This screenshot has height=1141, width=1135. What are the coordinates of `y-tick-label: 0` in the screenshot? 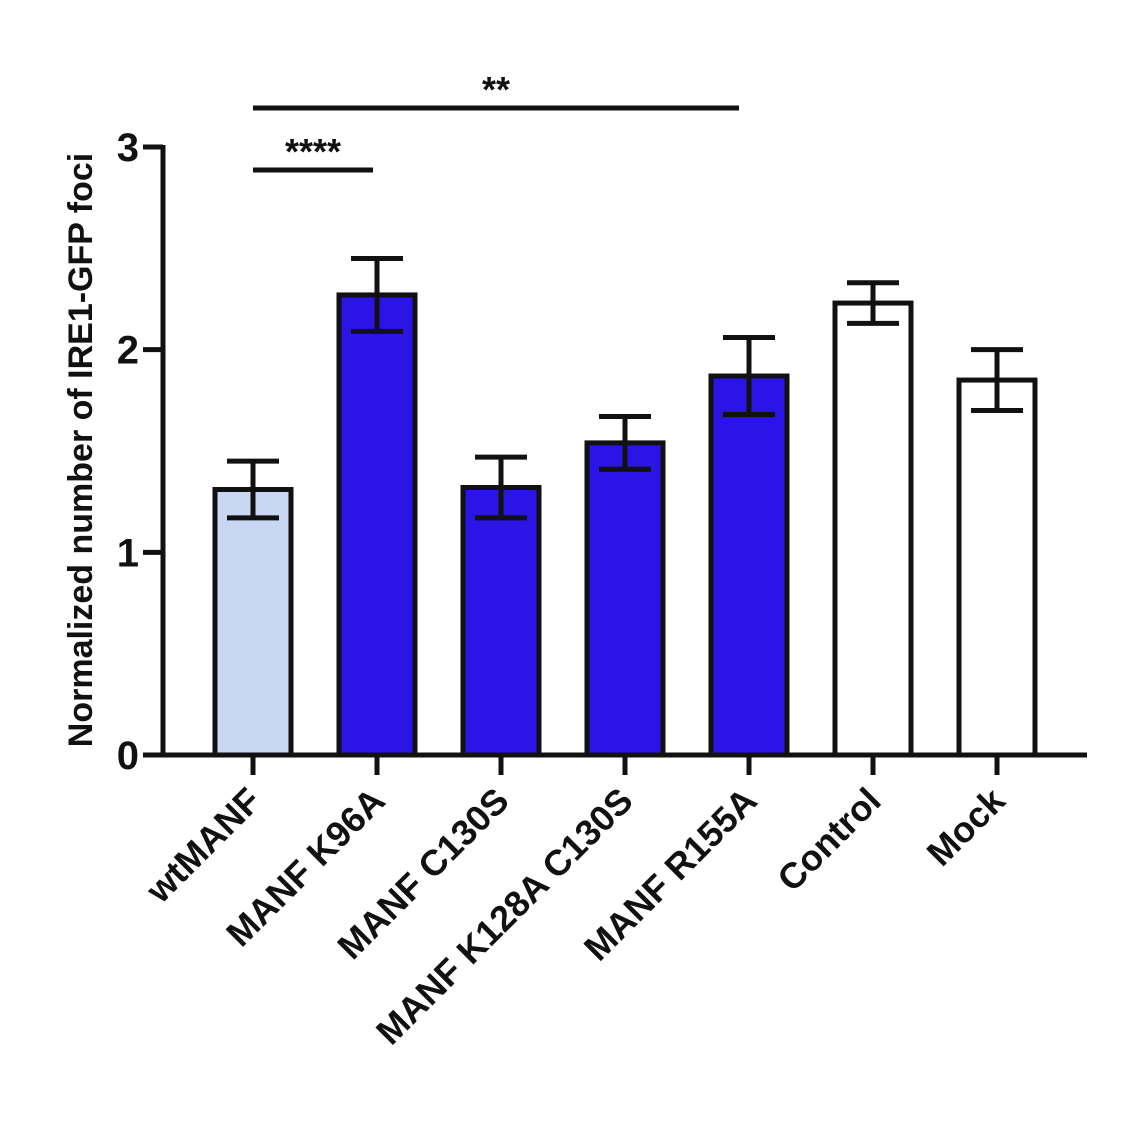 It's located at (128, 756).